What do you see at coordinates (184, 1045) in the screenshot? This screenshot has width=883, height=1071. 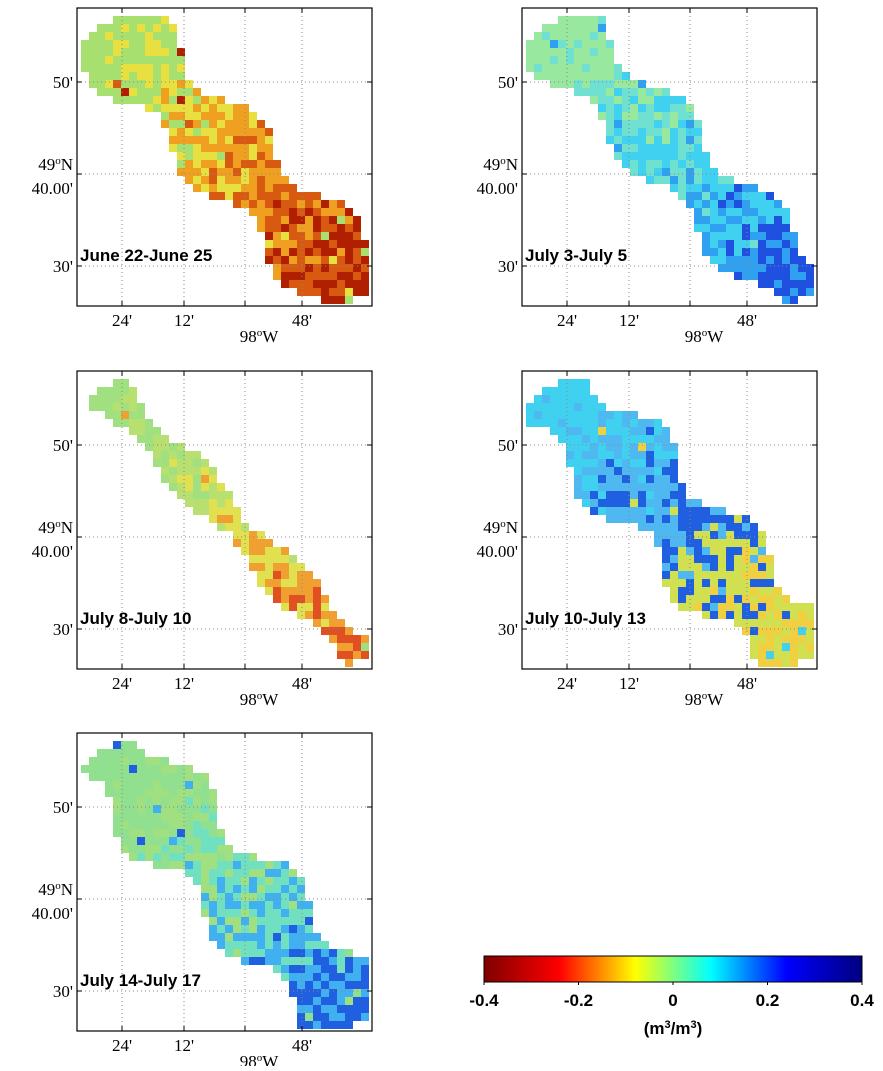 I see `lon-label: 12'` at bounding box center [184, 1045].